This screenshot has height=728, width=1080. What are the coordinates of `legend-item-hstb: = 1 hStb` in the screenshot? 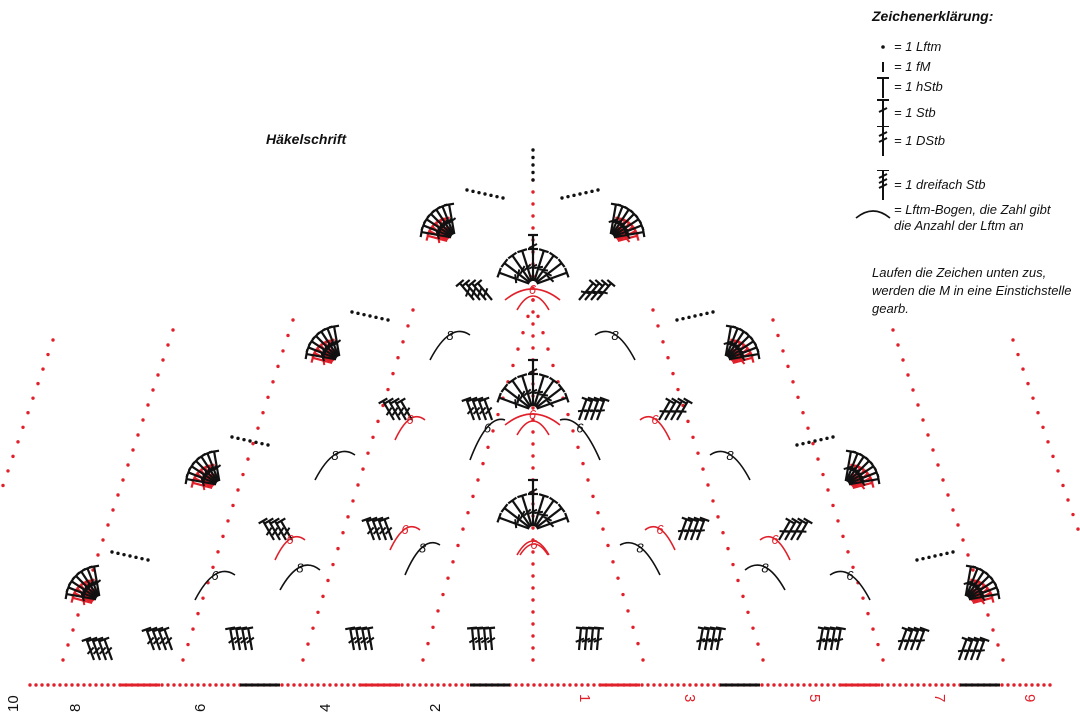 It's located at (907, 87).